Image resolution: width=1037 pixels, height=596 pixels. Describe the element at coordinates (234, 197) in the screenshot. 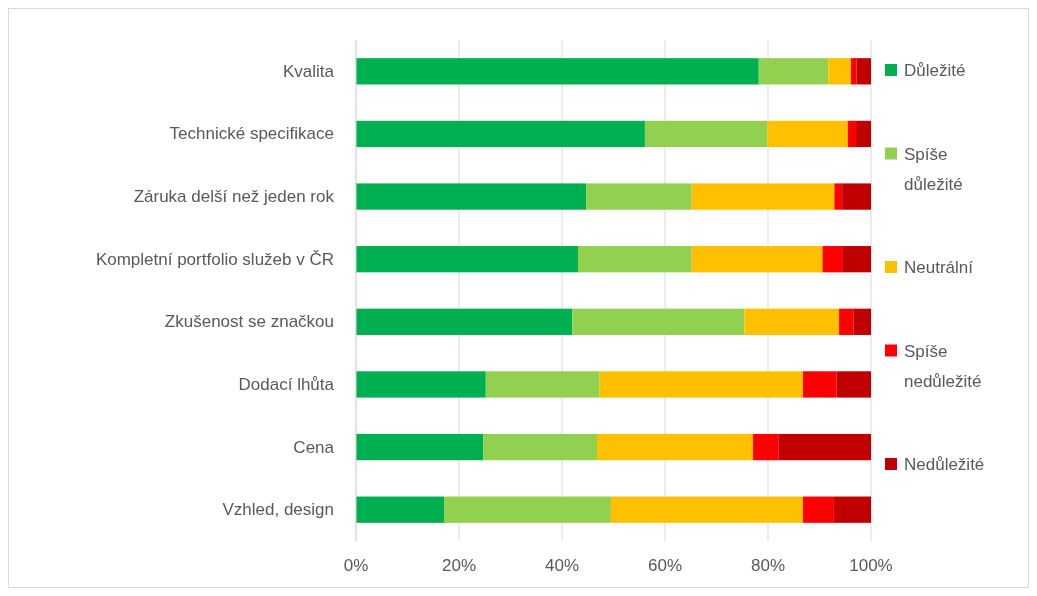

I see `y-tick-label: Záruka delší než jeden rok` at that location.